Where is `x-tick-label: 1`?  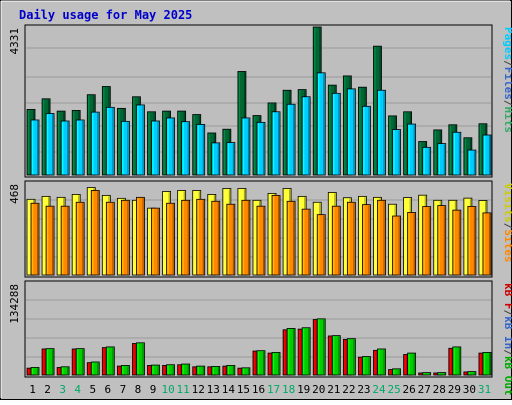
x-tick-label: 1 is located at coordinates (32, 389).